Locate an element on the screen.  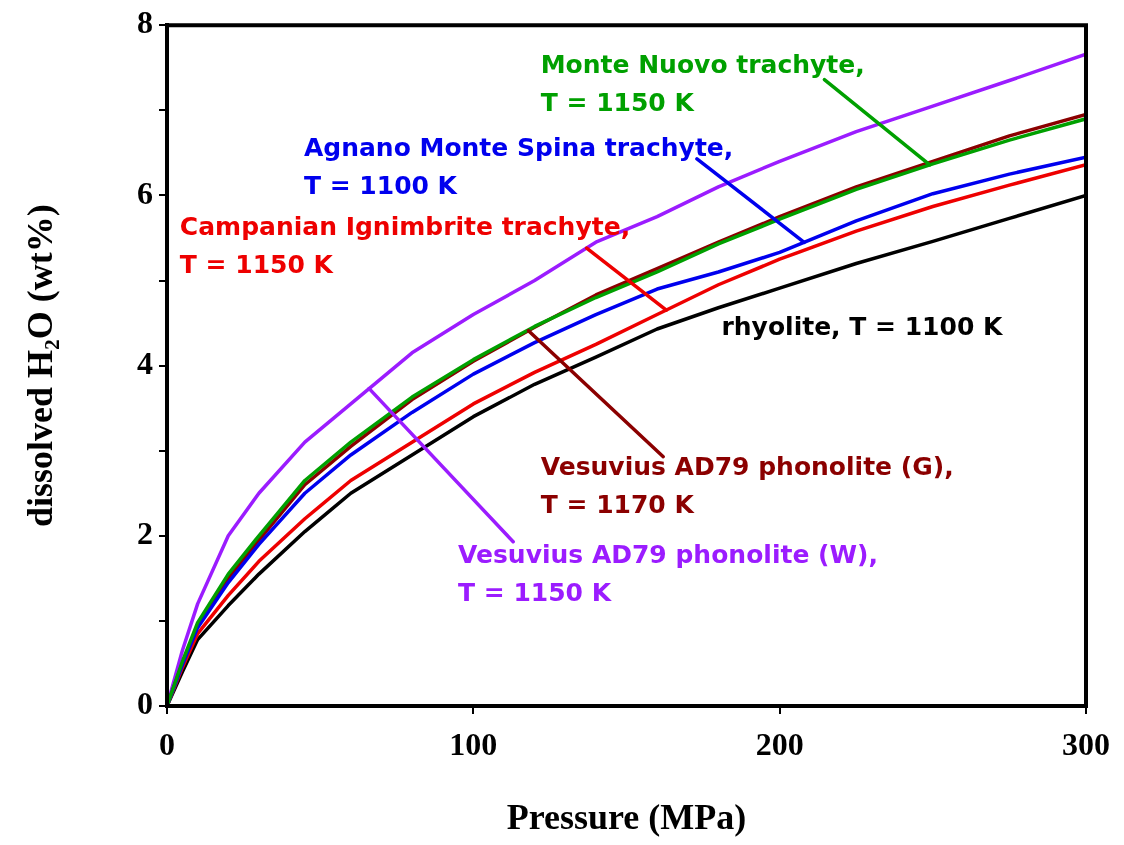
text: Monte Nuovo trachyte, T = 1150 K is located at coordinates (702, 84).